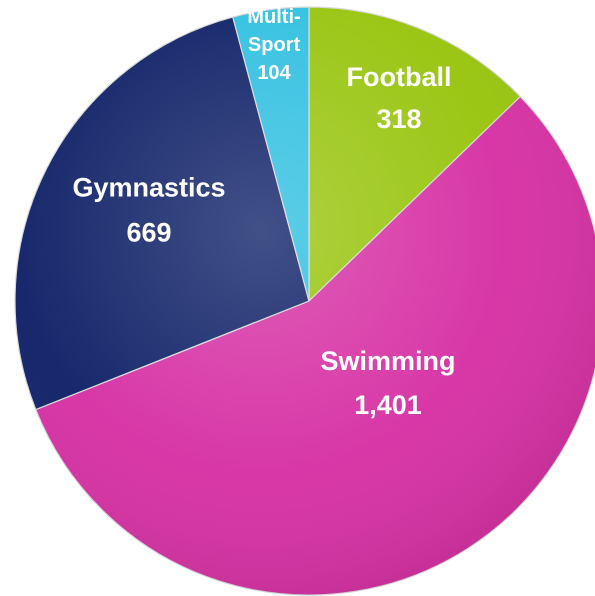 This screenshot has width=595, height=596. Describe the element at coordinates (399, 77) in the screenshot. I see `slice-name-label: Football` at that location.